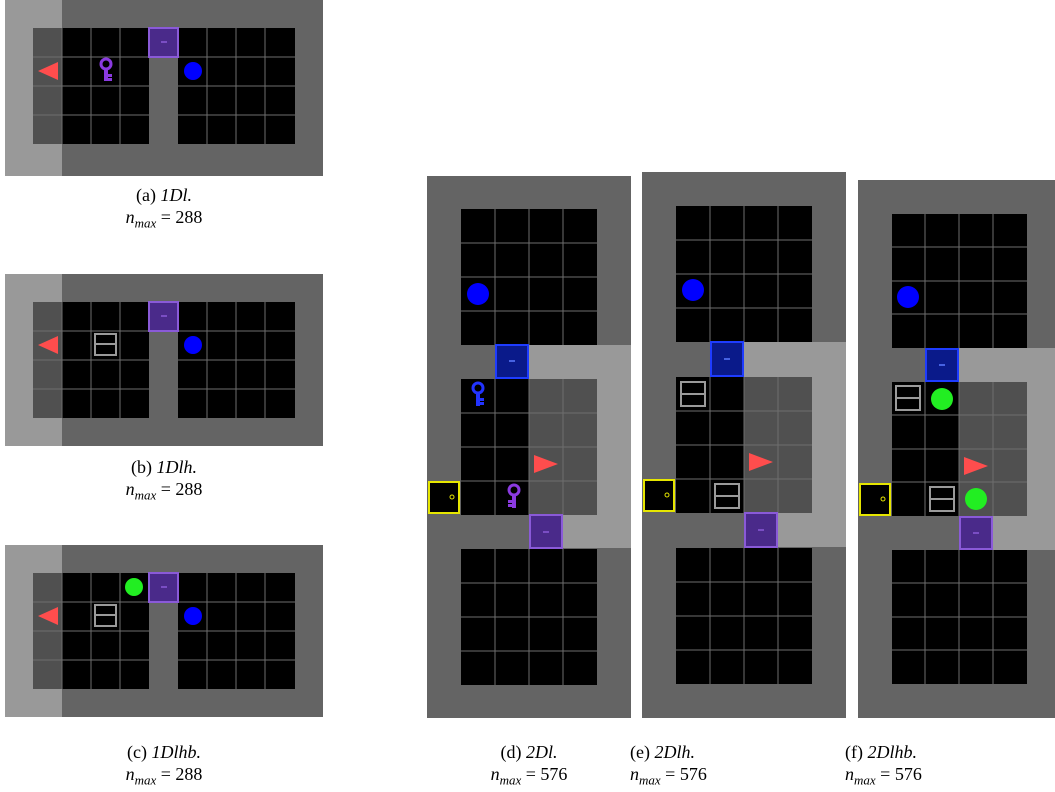  I want to click on panel-c-gridworld, so click(164, 631).